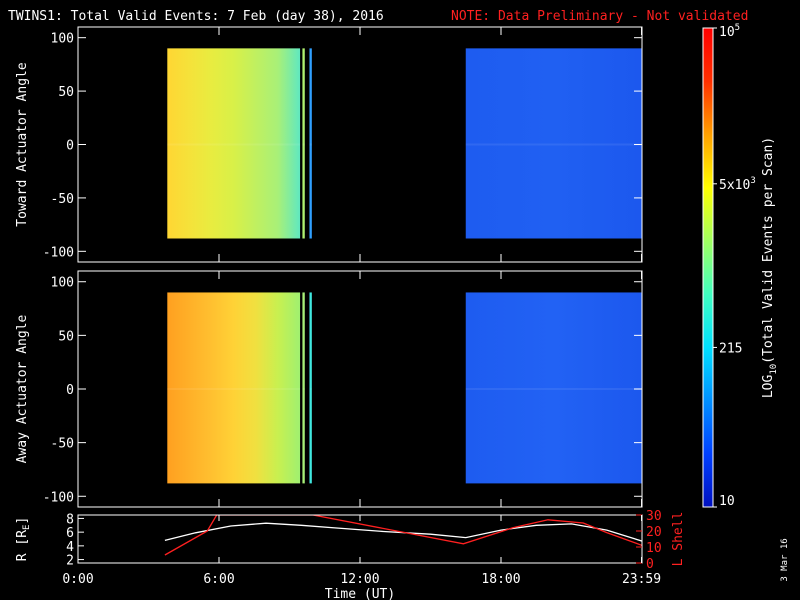  Describe the element at coordinates (77, 579) in the screenshot. I see `x-tick-label: 0:00` at that location.